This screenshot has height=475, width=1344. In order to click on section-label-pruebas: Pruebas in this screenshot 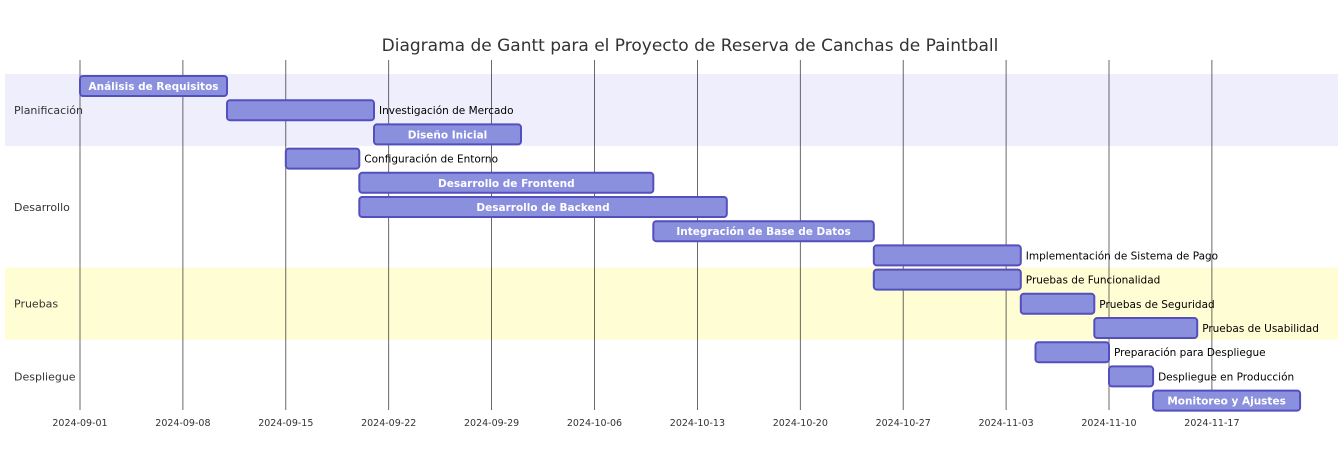, I will do `click(36, 304)`.